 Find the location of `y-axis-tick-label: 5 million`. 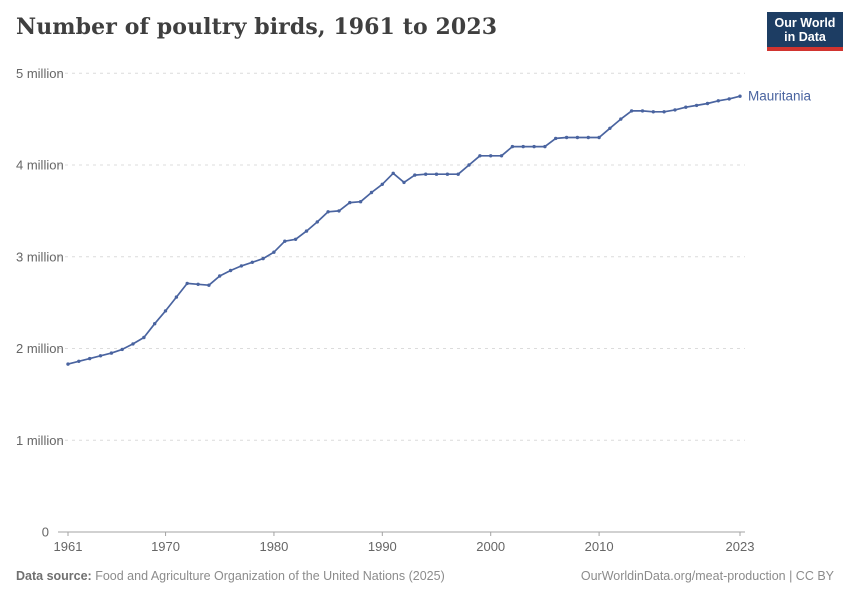

y-axis-tick-label: 5 million is located at coordinates (40, 73).